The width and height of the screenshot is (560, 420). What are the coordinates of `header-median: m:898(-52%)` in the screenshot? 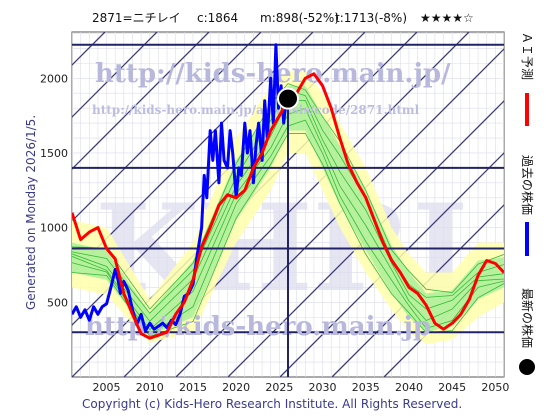 It's located at (299, 18).